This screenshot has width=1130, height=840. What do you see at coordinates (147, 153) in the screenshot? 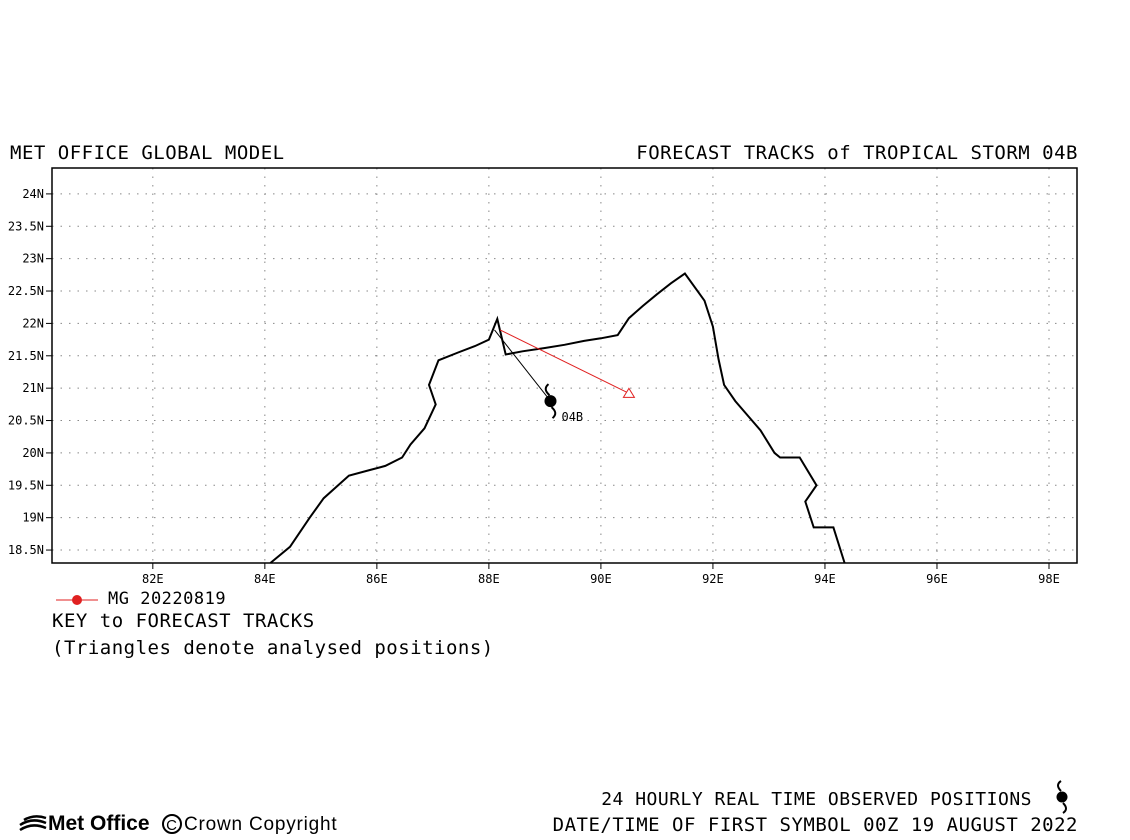
I see `model-title: MET OFFICE GLOBAL MODEL` at bounding box center [147, 153].